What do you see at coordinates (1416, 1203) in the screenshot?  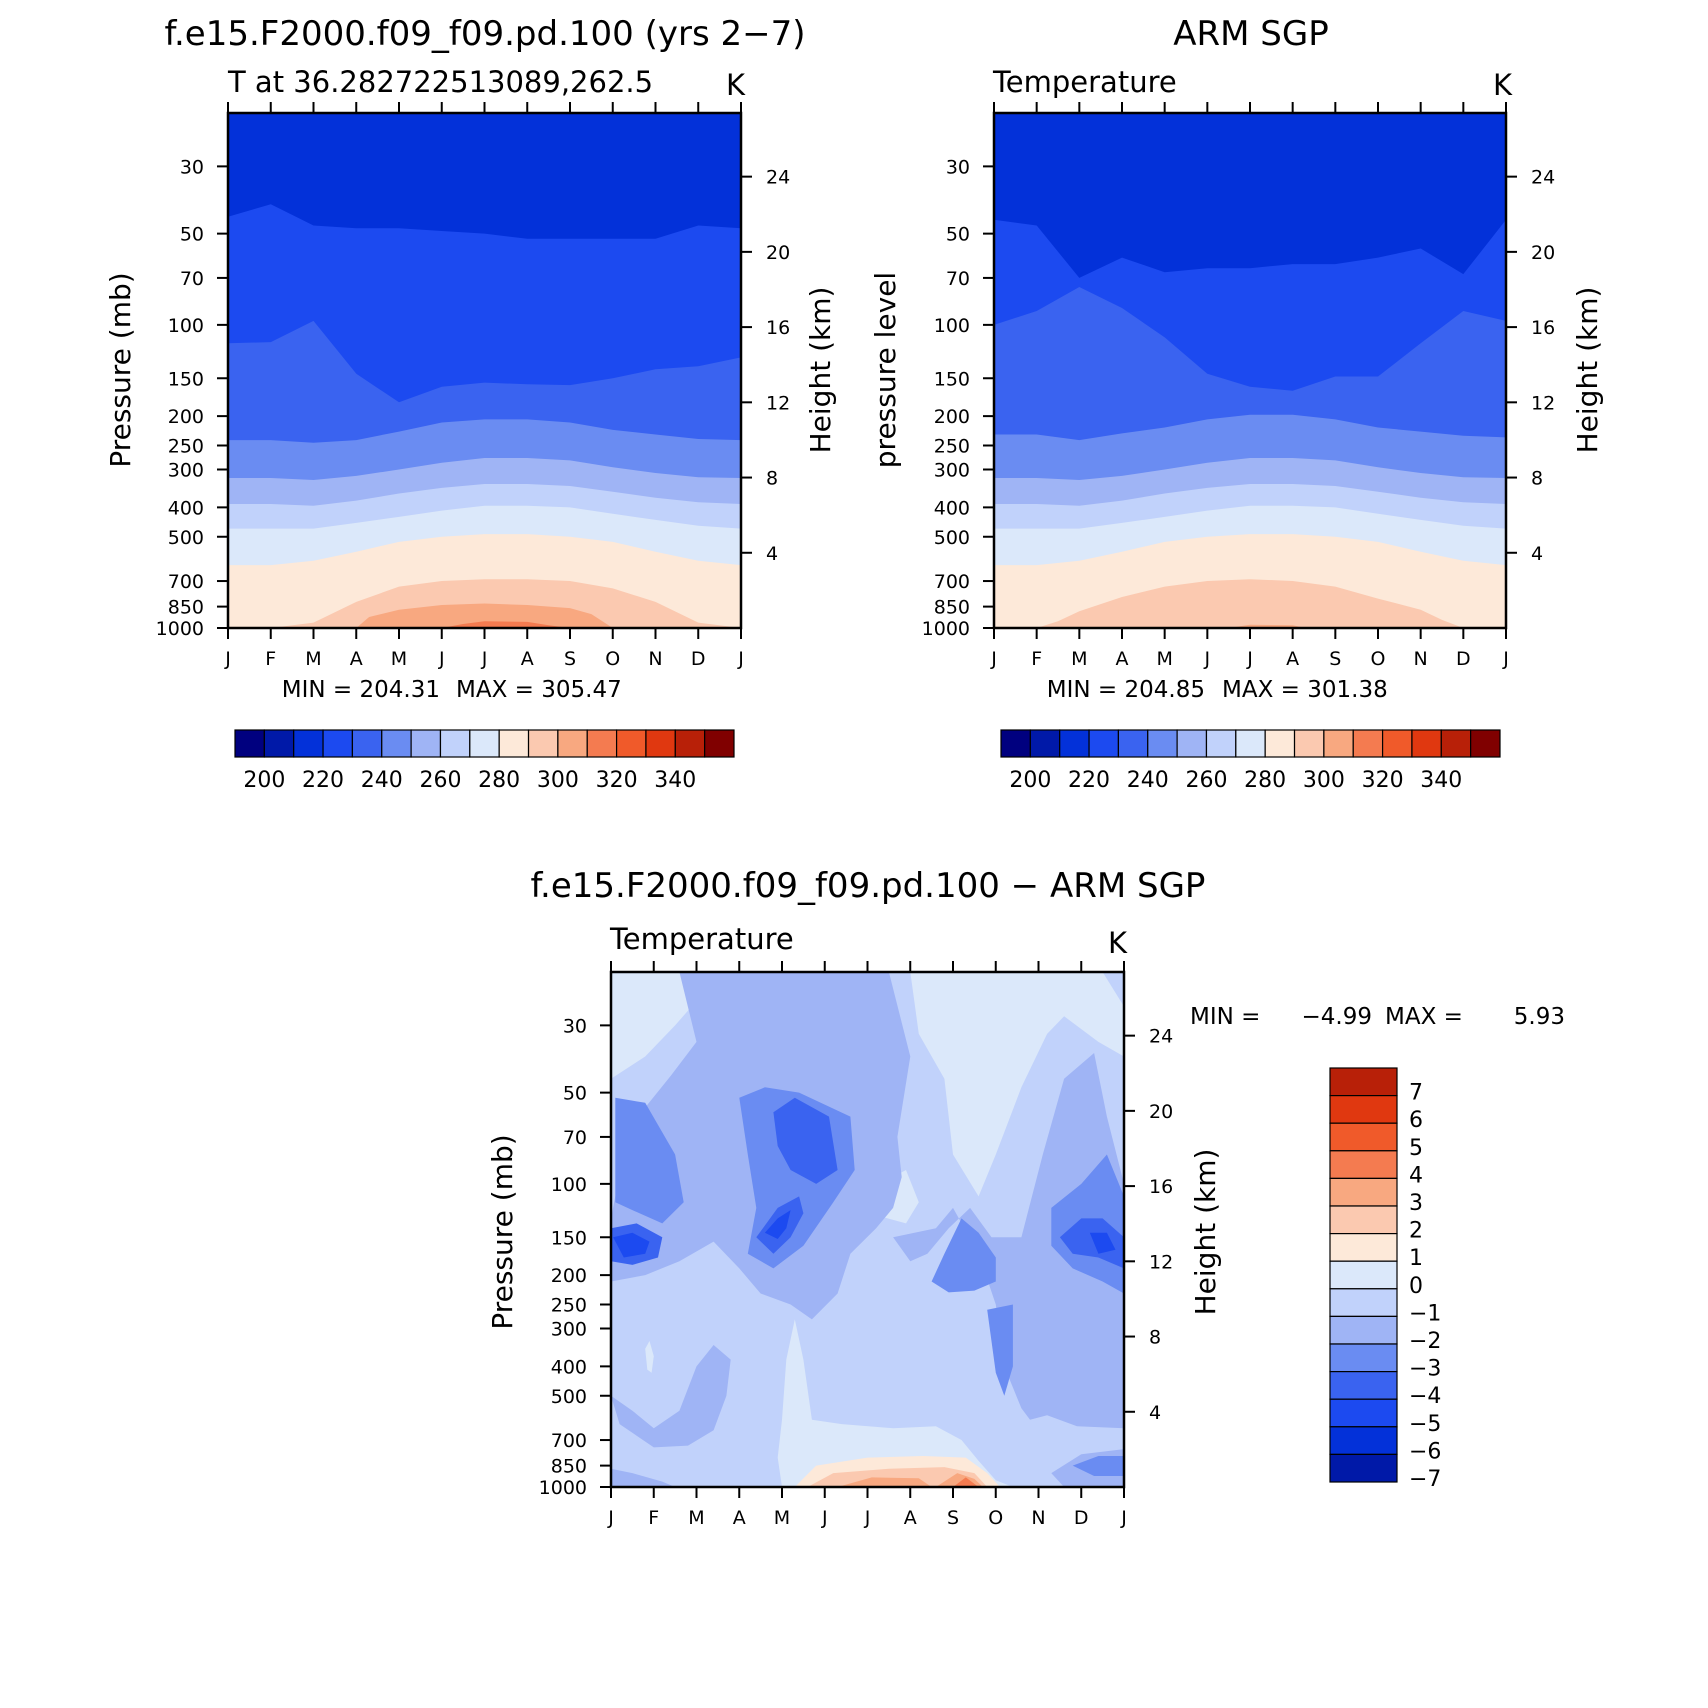 I see `colorbar-label: 3` at bounding box center [1416, 1203].